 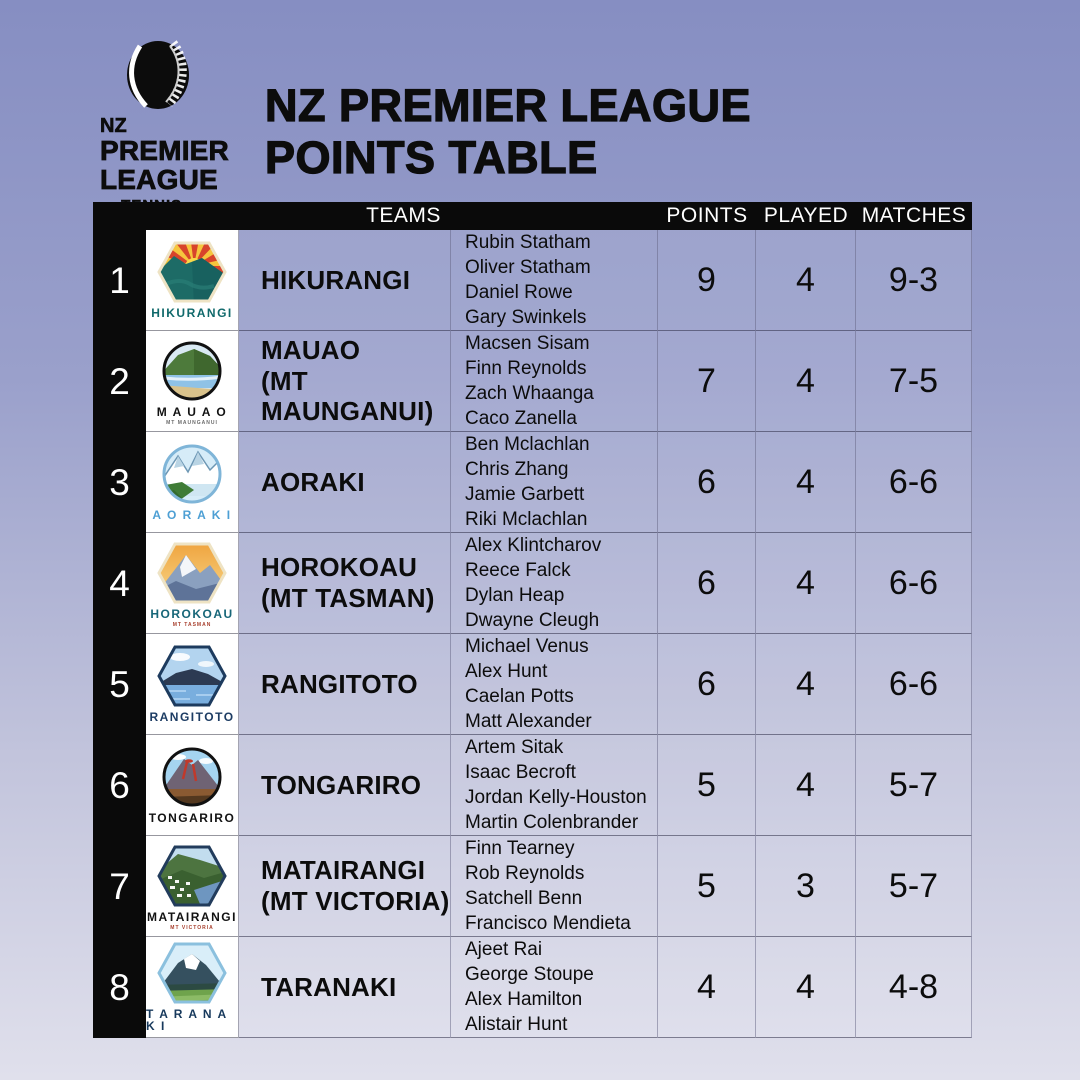 What do you see at coordinates (159, 180) in the screenshot?
I see `brand-line-league: LEAGUE` at bounding box center [159, 180].